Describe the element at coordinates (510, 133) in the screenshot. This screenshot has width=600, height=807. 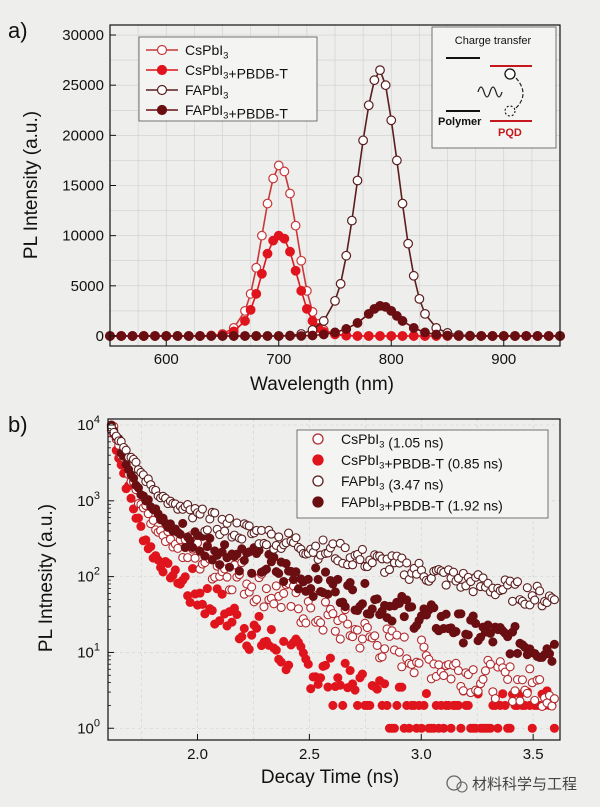
I see `inset-pqd-label: PQD` at that location.